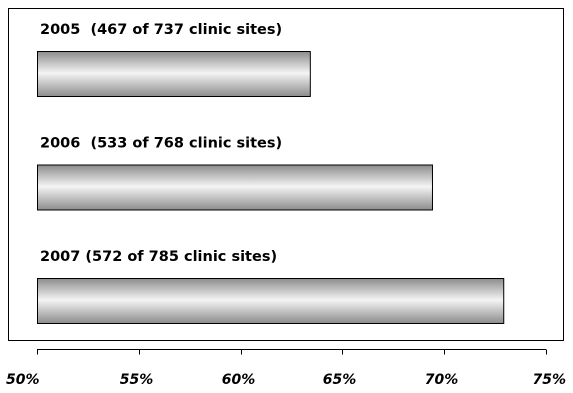  What do you see at coordinates (137, 380) in the screenshot?
I see `x-tick-label: 55%` at bounding box center [137, 380].